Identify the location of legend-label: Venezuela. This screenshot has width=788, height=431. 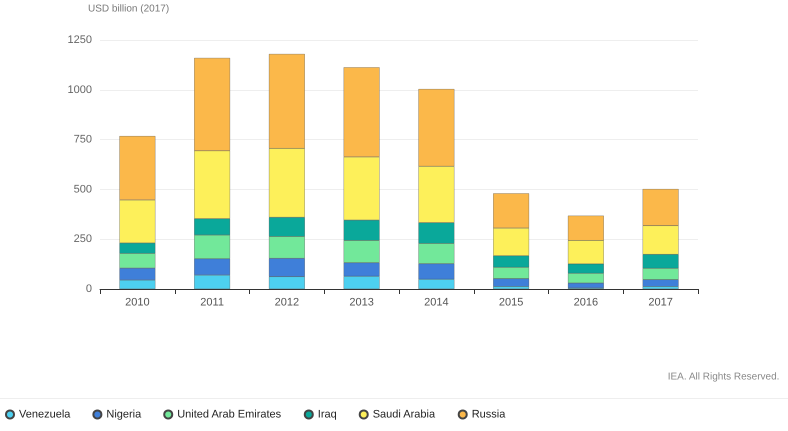
(45, 414).